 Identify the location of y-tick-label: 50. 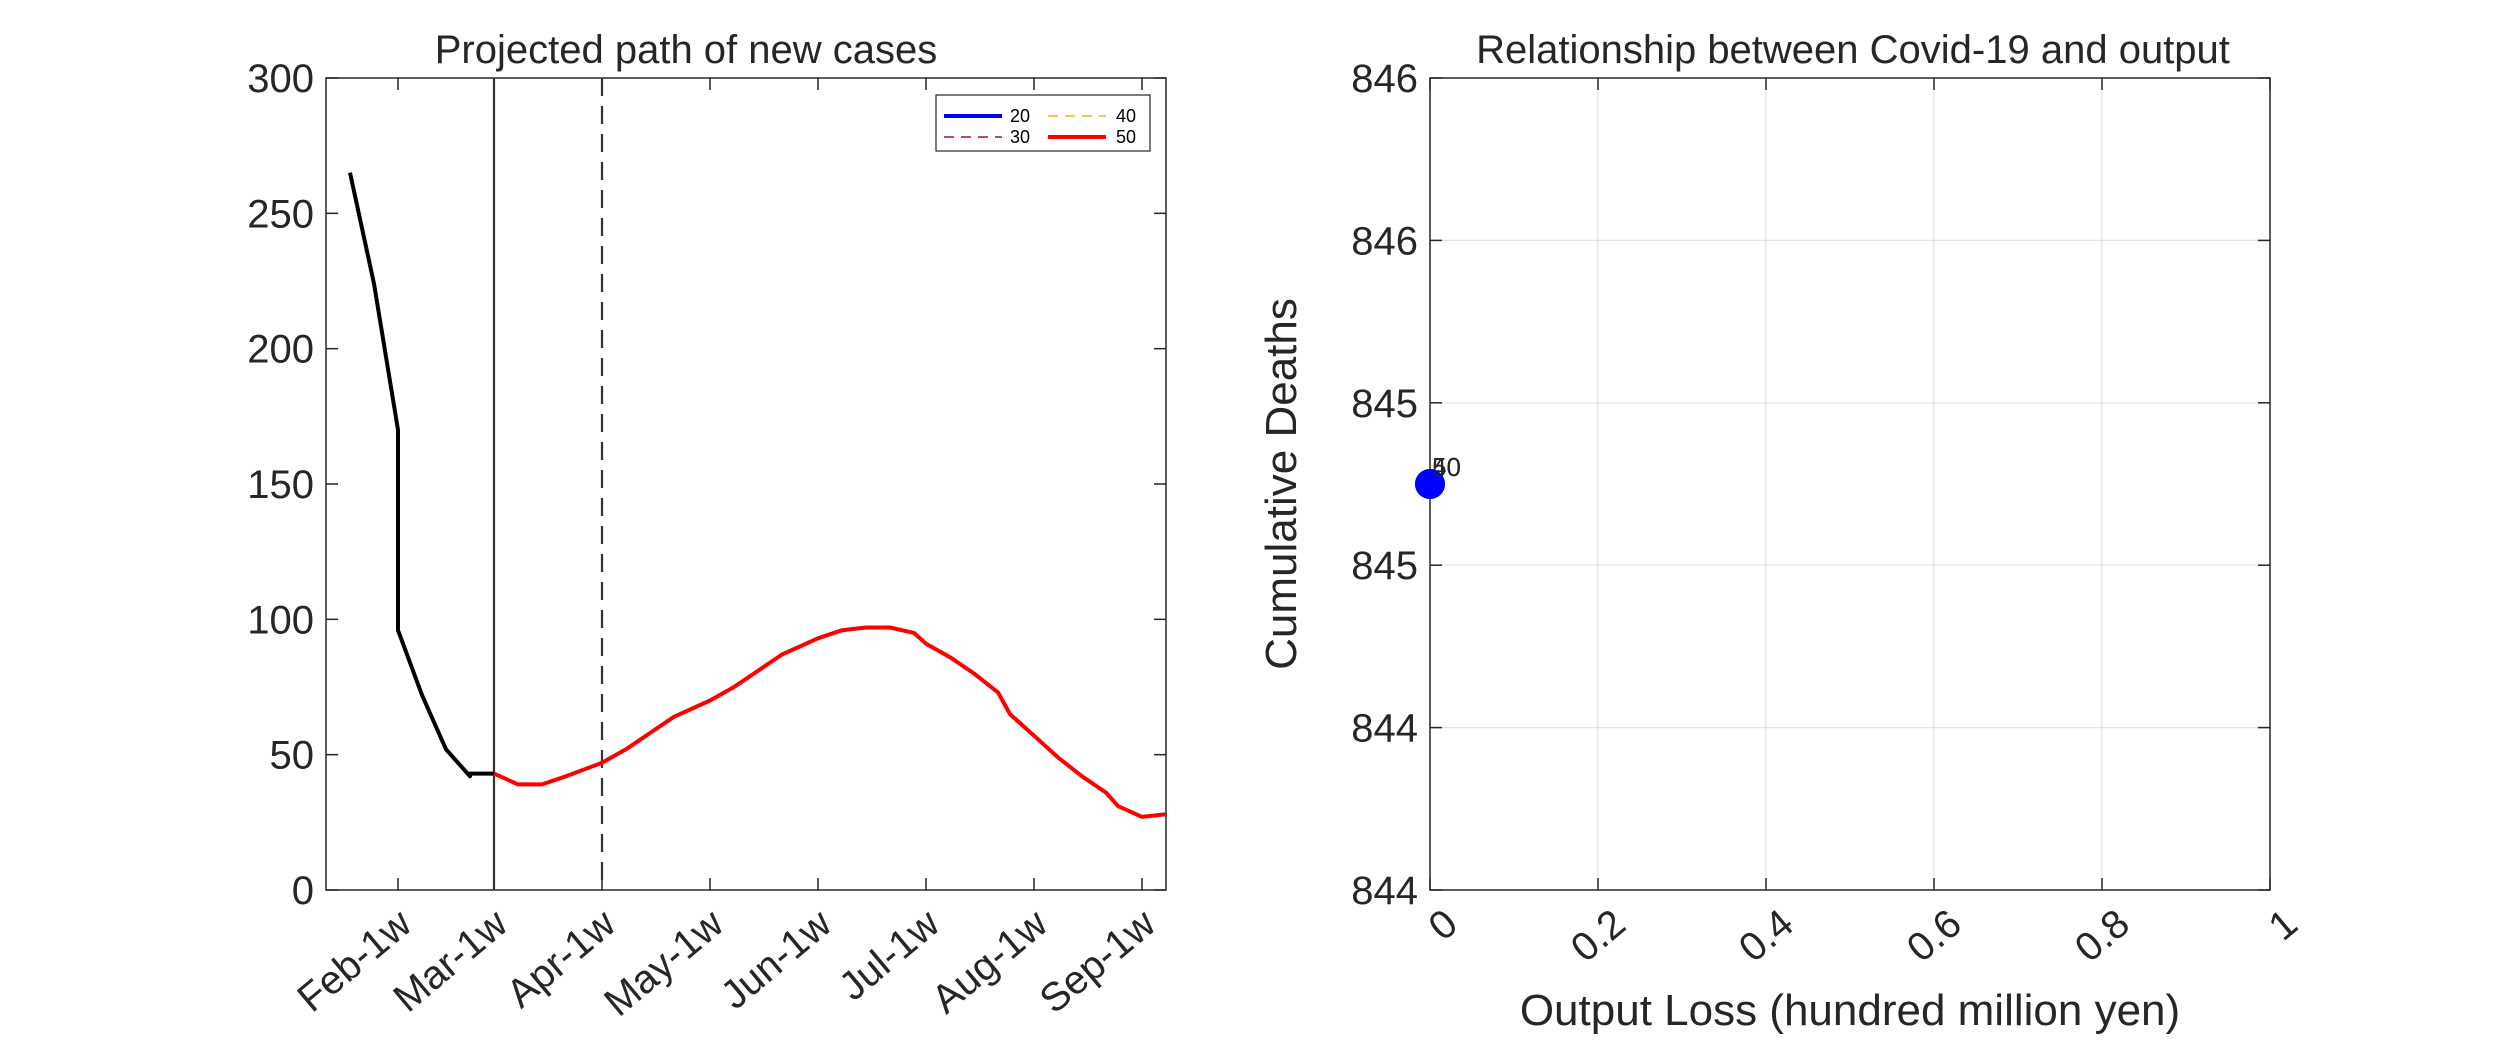
(292, 756).